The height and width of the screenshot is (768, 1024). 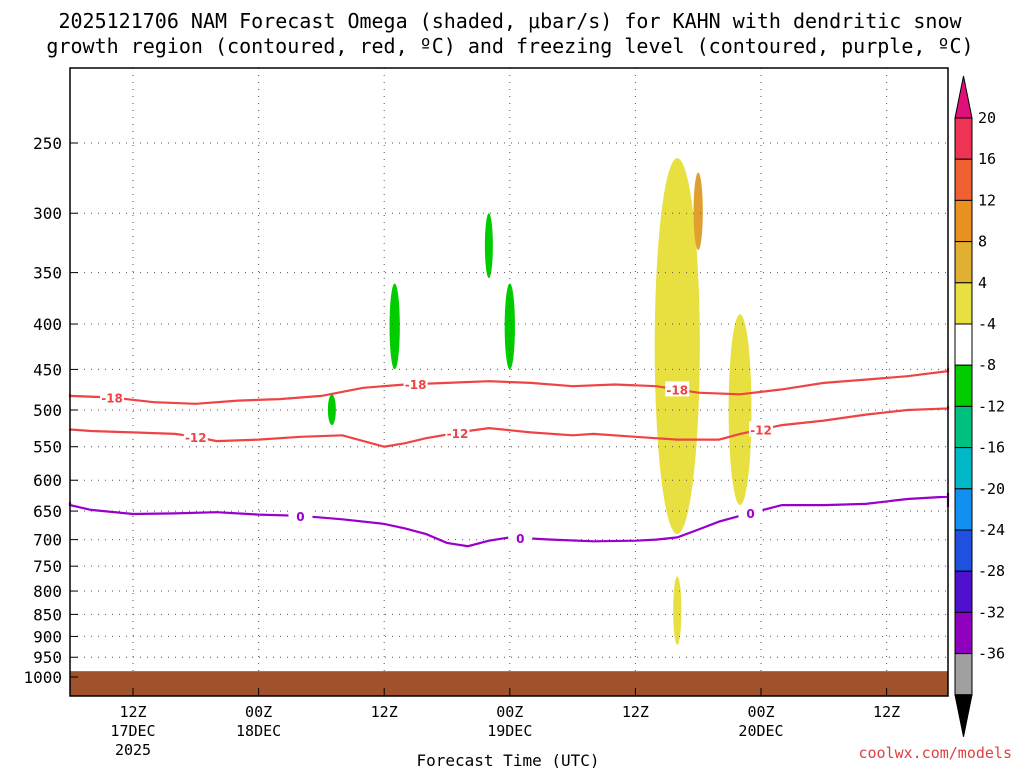 What do you see at coordinates (47, 591) in the screenshot?
I see `y-tick-label: 800` at bounding box center [47, 591].